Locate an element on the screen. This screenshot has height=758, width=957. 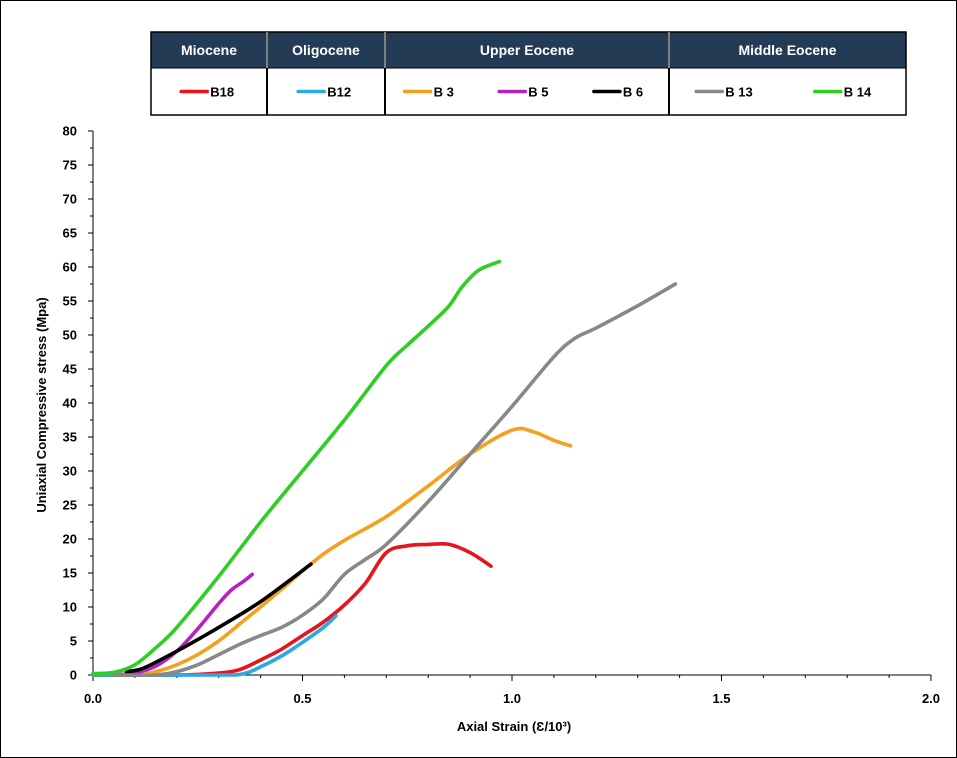
y-tick-label: 70 is located at coordinates (70, 199).